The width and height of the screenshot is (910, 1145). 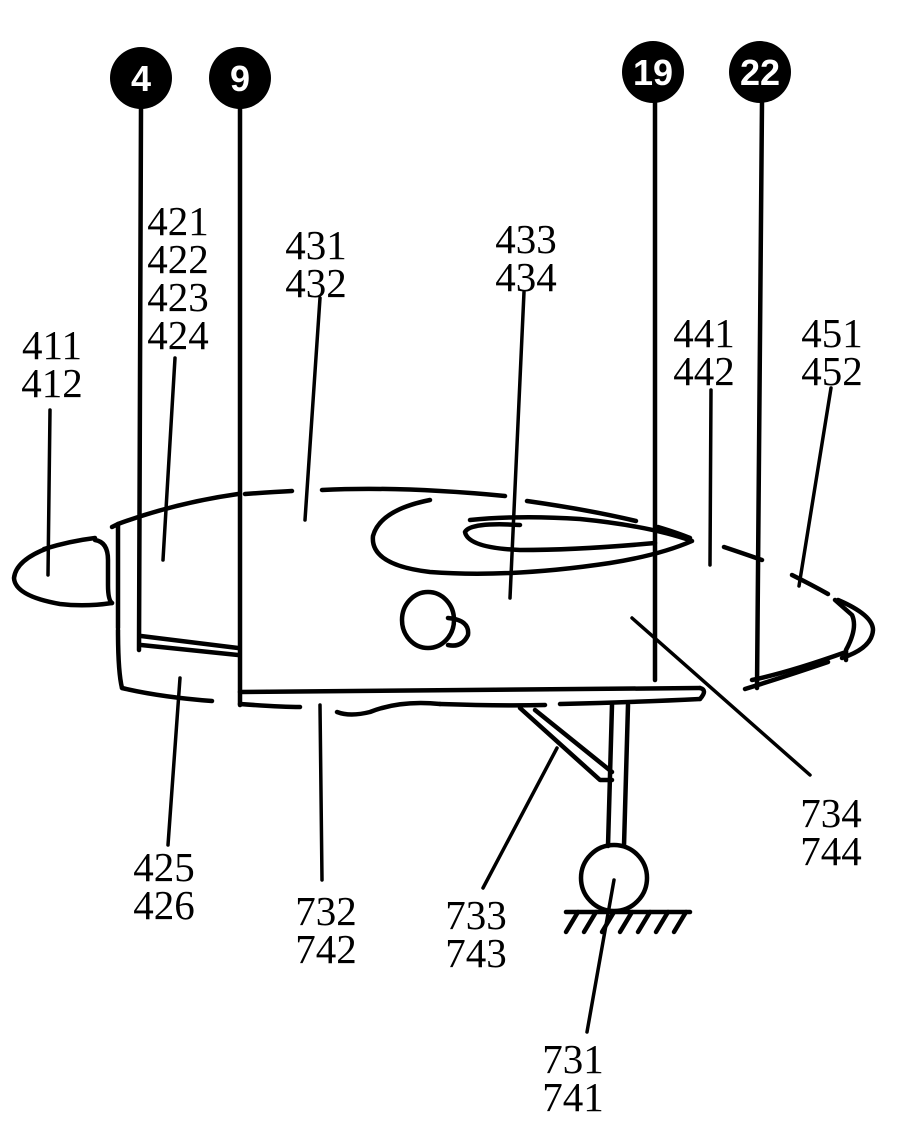 I want to click on label-tail: 451 452, so click(x=832, y=352).